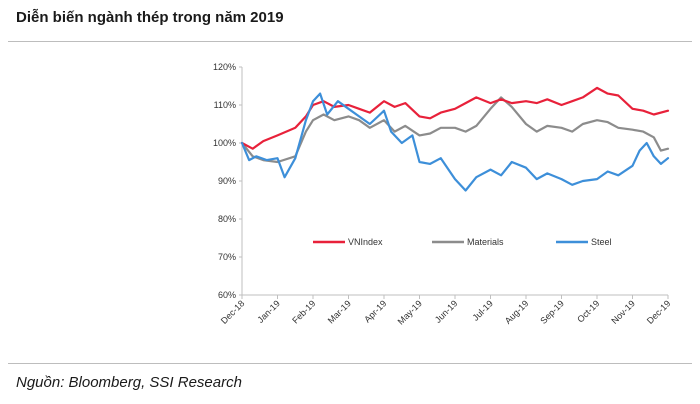  What do you see at coordinates (339, 311) in the screenshot?
I see `x-tick-label: Mar-19` at bounding box center [339, 311].